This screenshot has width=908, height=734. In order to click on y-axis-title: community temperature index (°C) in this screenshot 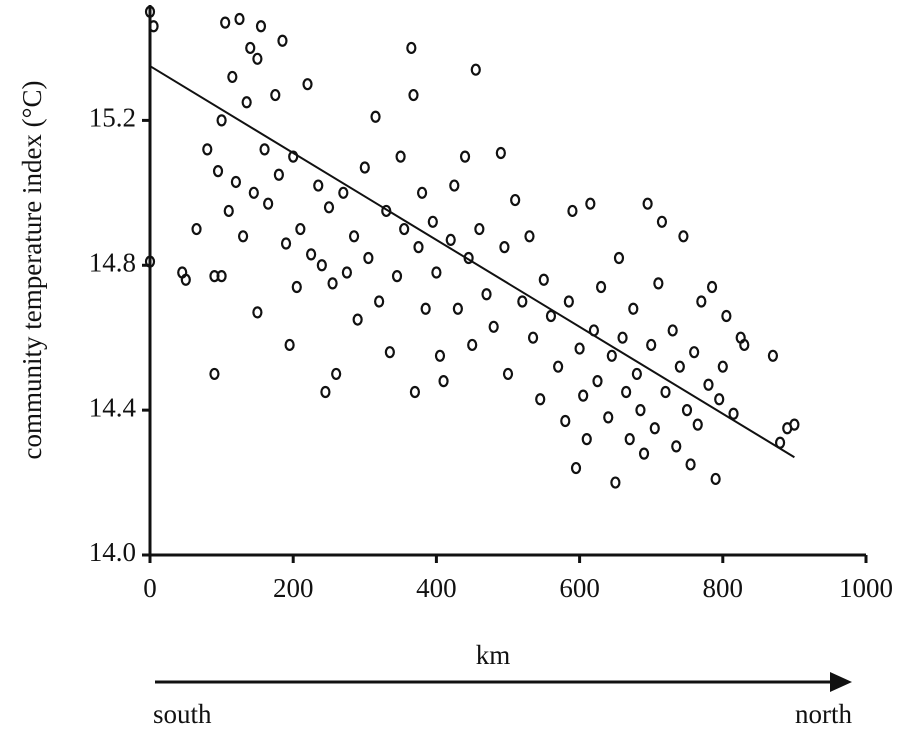, I will do `click(32, 270)`.